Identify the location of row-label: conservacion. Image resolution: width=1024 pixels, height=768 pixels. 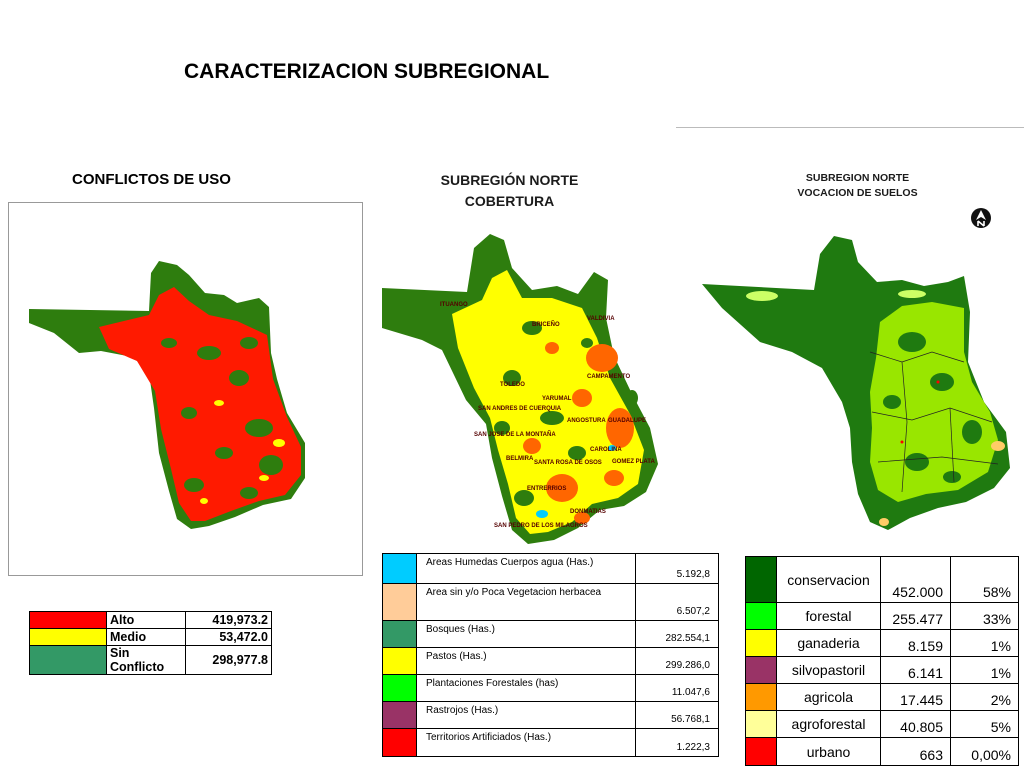
(828, 579).